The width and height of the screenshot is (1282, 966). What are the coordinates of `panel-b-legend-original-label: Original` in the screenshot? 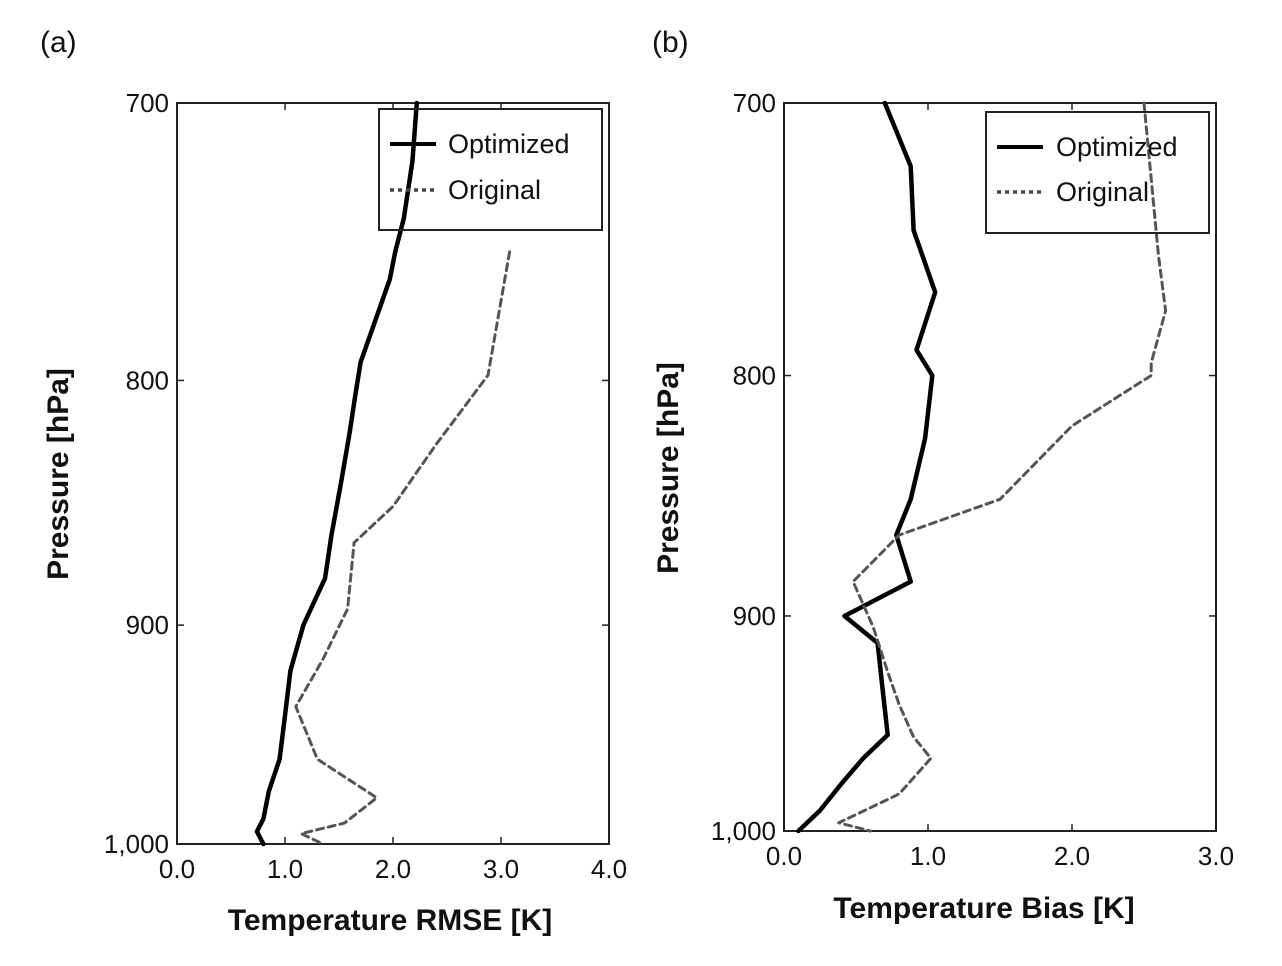 It's located at (1102, 192).